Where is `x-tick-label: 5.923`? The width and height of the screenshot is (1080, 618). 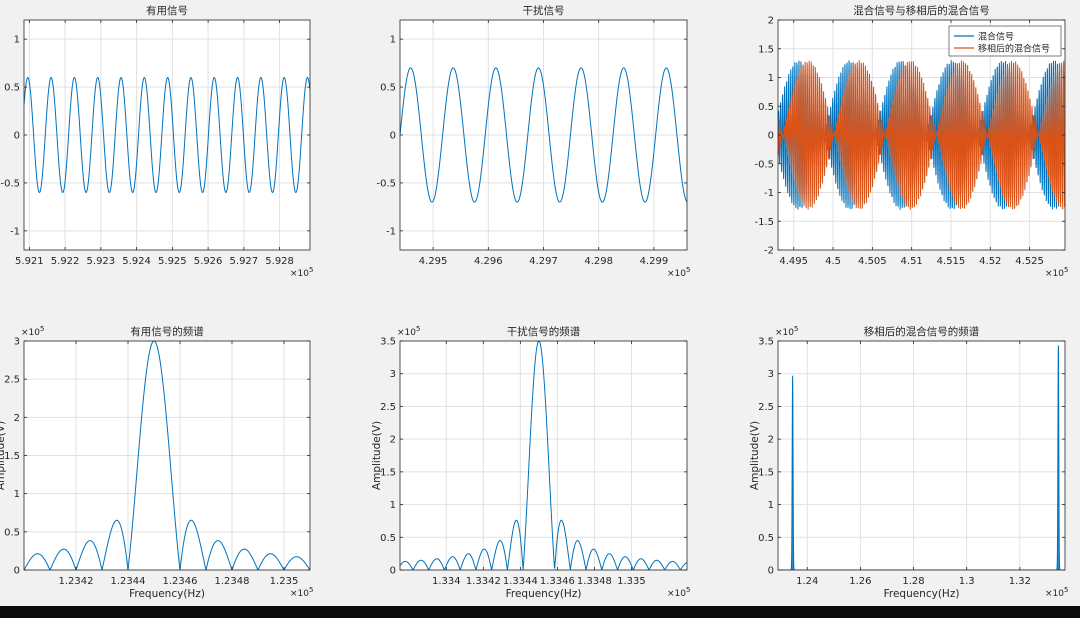 x-tick-label: 5.923 is located at coordinates (101, 261).